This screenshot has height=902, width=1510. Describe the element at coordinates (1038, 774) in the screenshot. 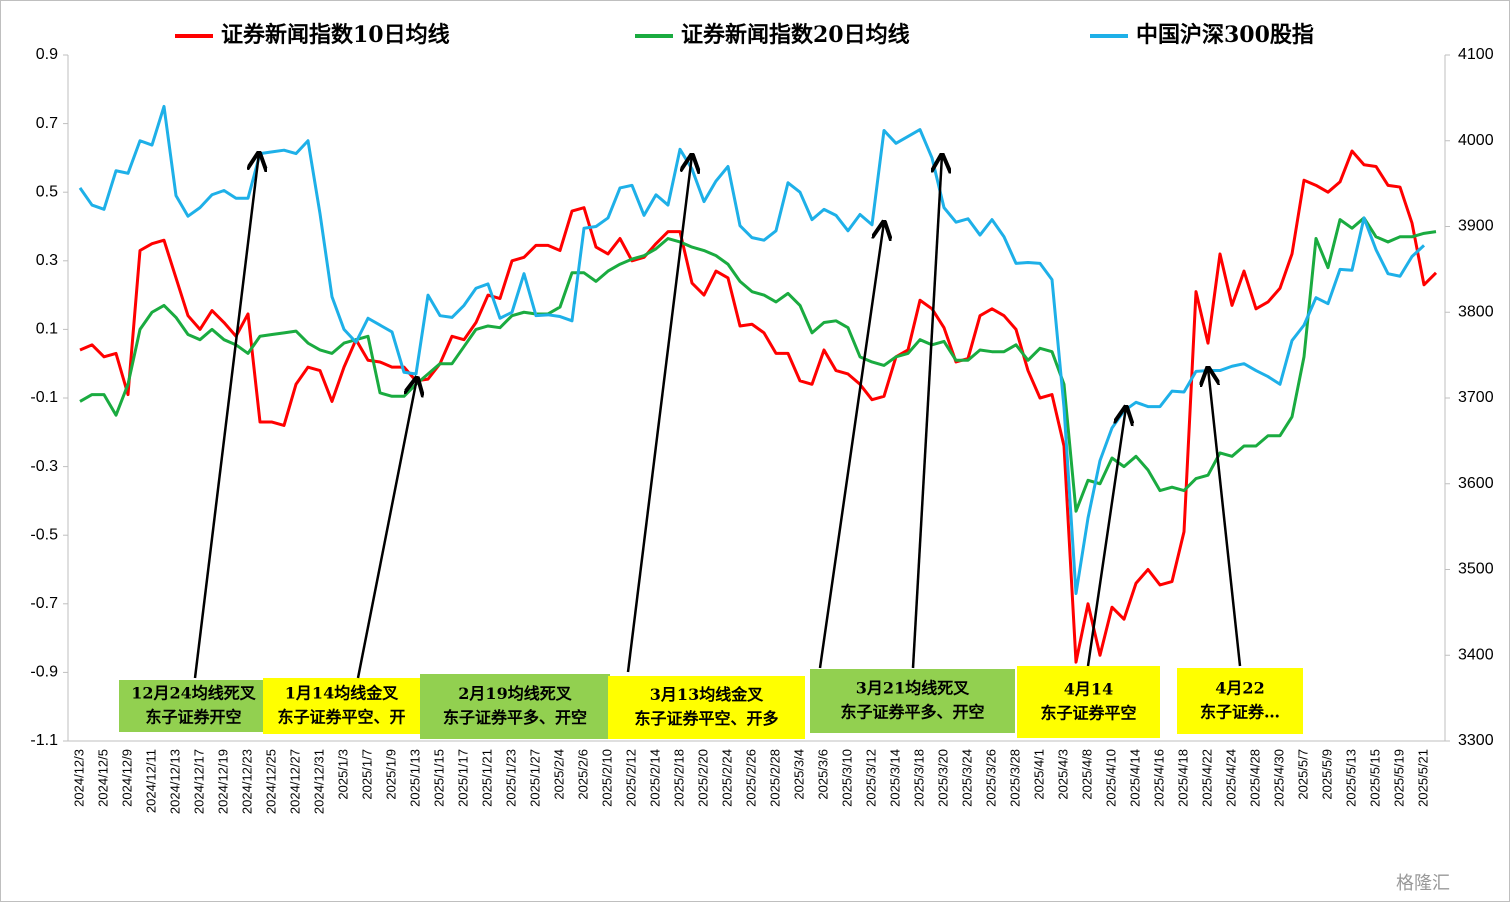

I see `x-tick-label: 2025/4/1` at that location.